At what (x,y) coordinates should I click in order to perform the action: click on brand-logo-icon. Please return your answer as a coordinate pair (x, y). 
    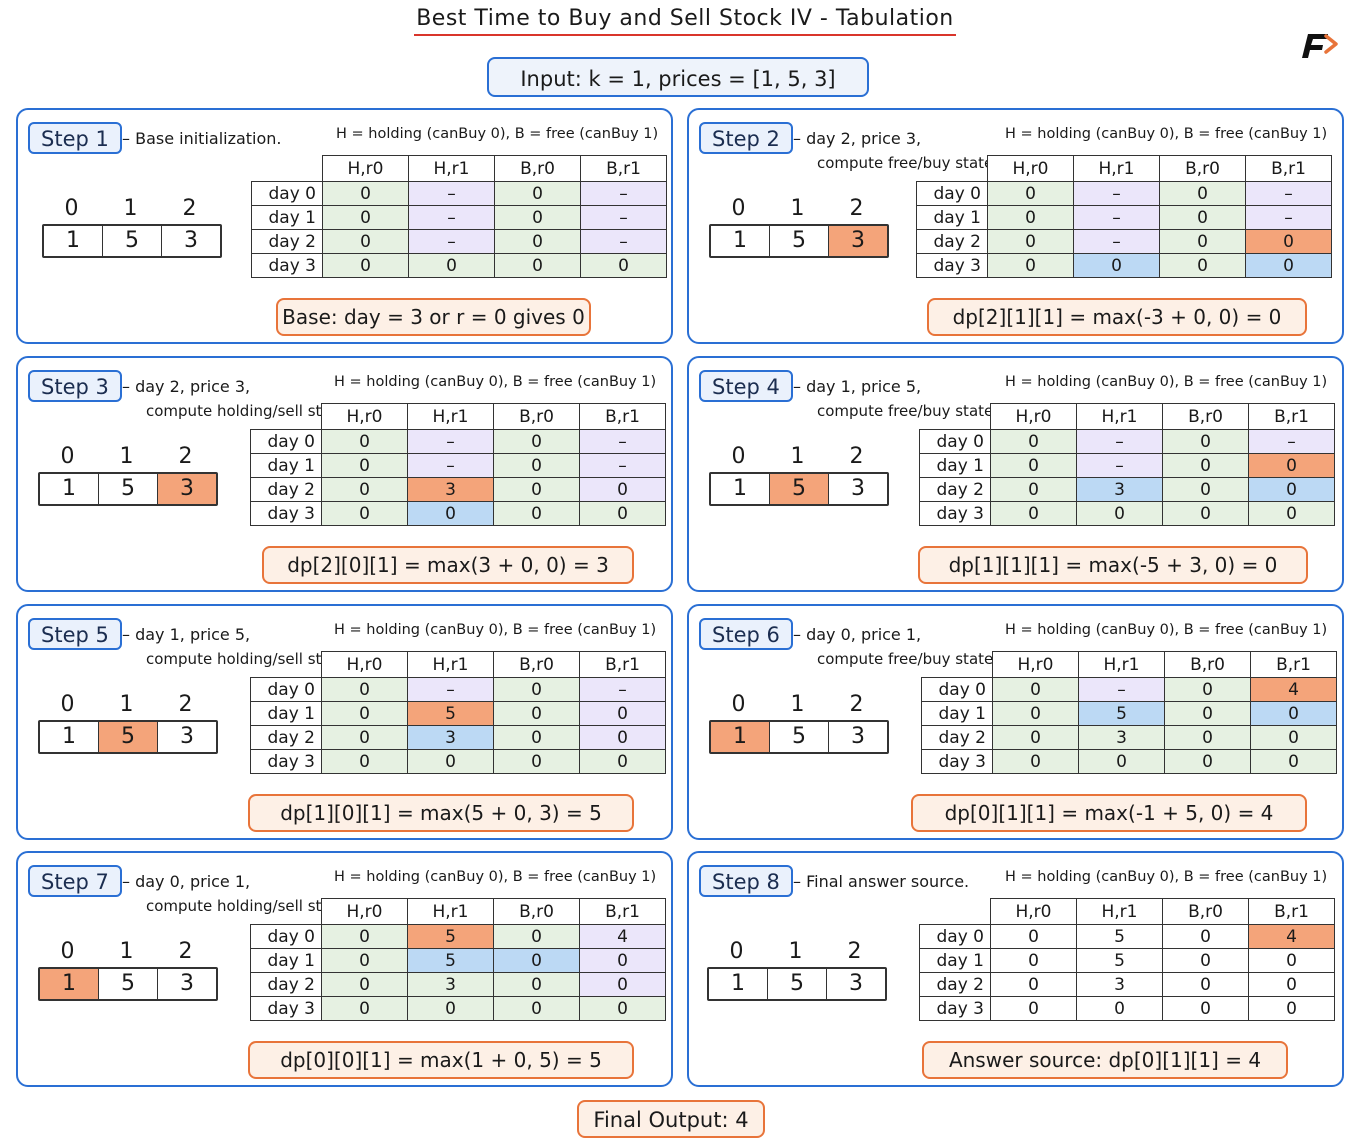
    Looking at the image, I should click on (1320, 46).